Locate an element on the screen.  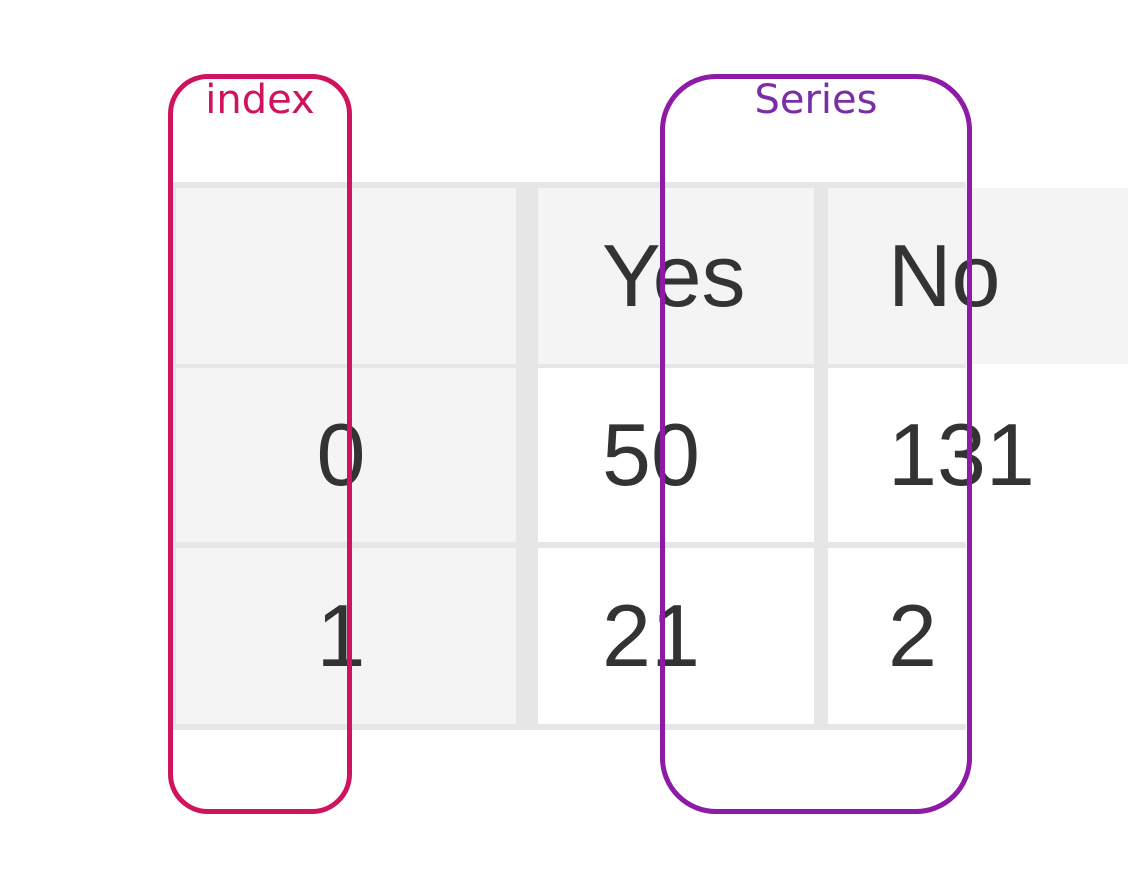
table-cell: 2 is located at coordinates (978, 636).